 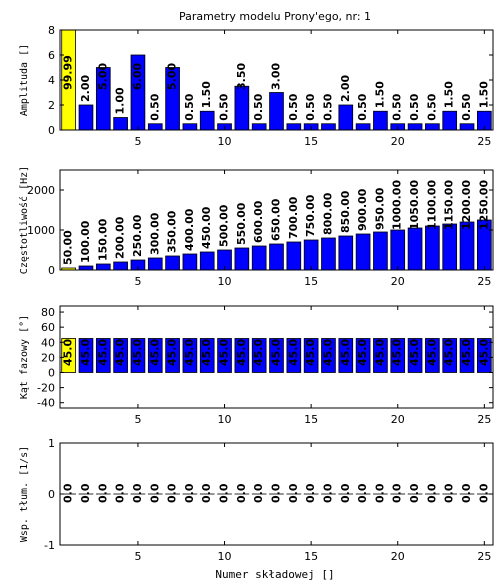 What do you see at coordinates (225, 419) in the screenshot?
I see `x-tick-label: 10` at bounding box center [225, 419].